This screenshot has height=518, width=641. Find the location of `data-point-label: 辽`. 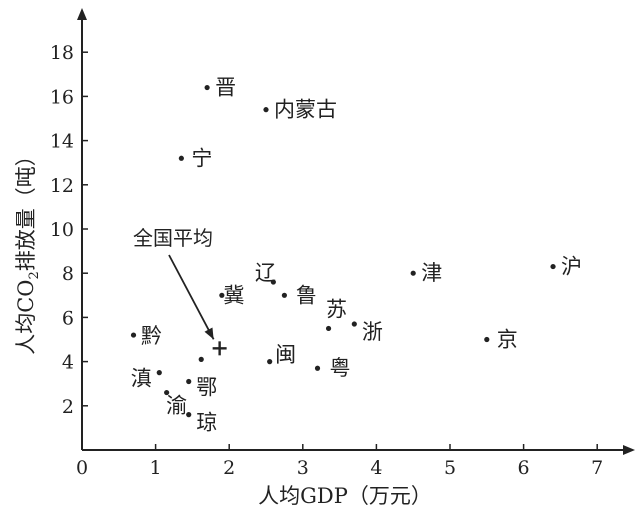

data-point-label: 辽 is located at coordinates (265, 273).